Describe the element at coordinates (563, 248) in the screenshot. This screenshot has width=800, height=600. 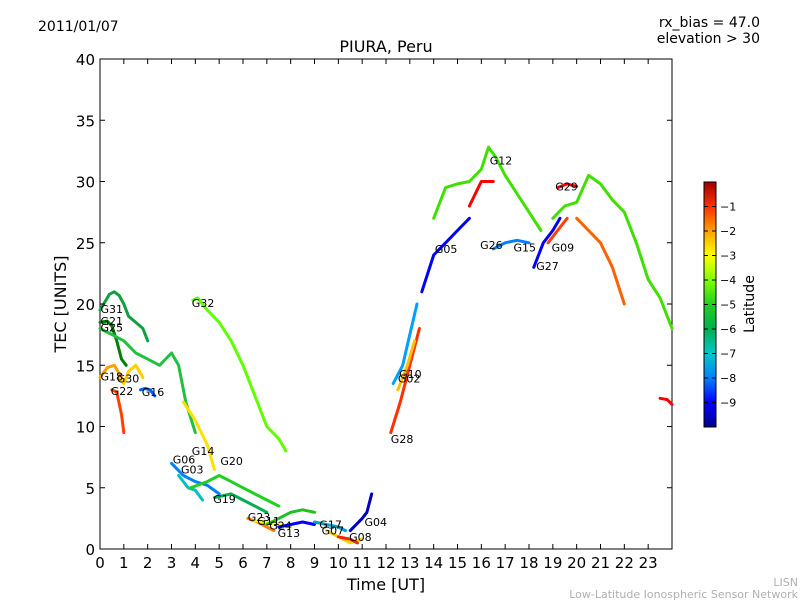
I see `satellite-label: G09` at that location.